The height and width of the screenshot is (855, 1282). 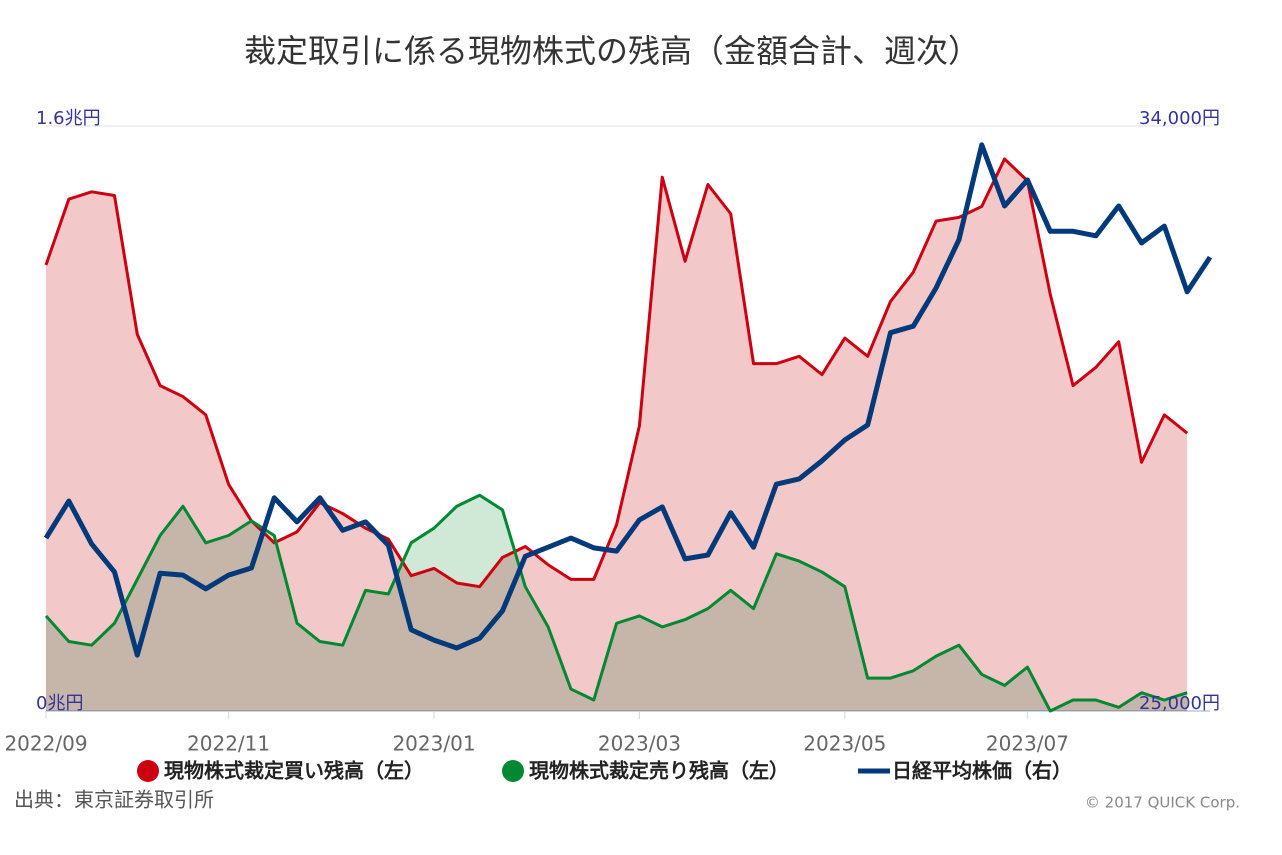 What do you see at coordinates (639, 744) in the screenshot?
I see `x-tick-label: 2023/03` at bounding box center [639, 744].